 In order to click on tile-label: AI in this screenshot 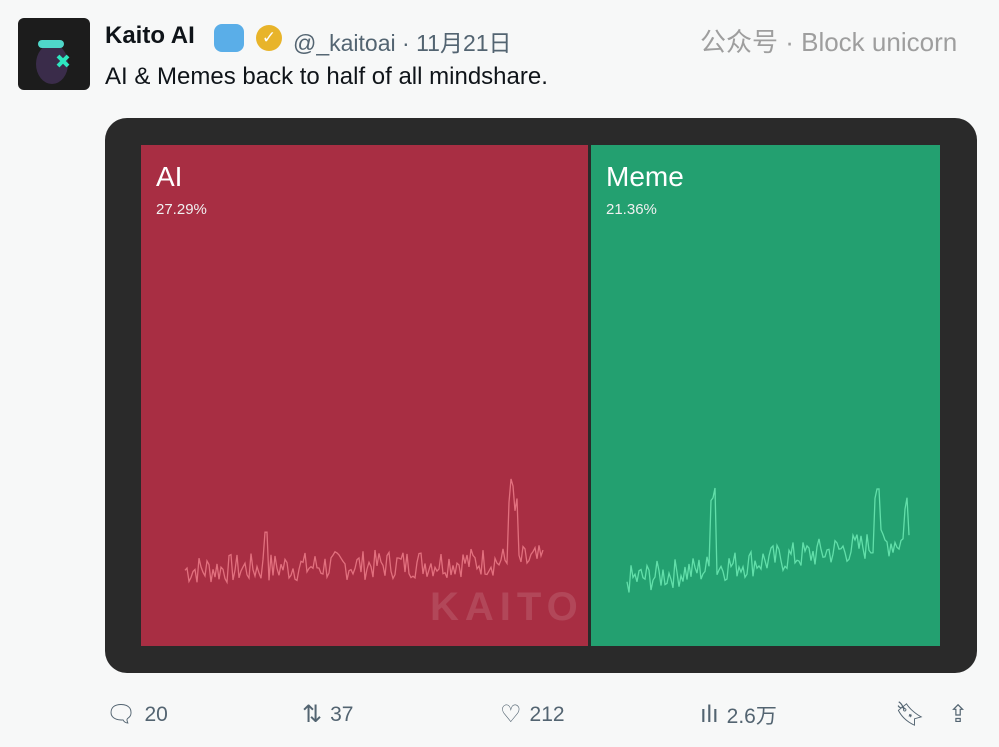, I will do `click(169, 176)`.